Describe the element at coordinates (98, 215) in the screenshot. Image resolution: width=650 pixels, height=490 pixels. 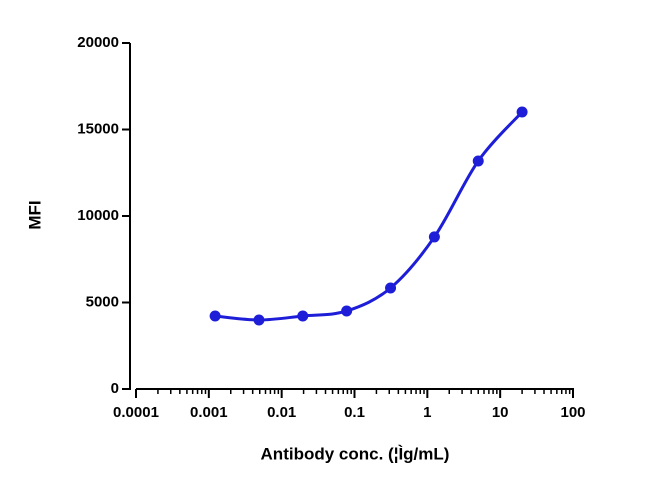
I see `y-tick-label: 10000` at that location.